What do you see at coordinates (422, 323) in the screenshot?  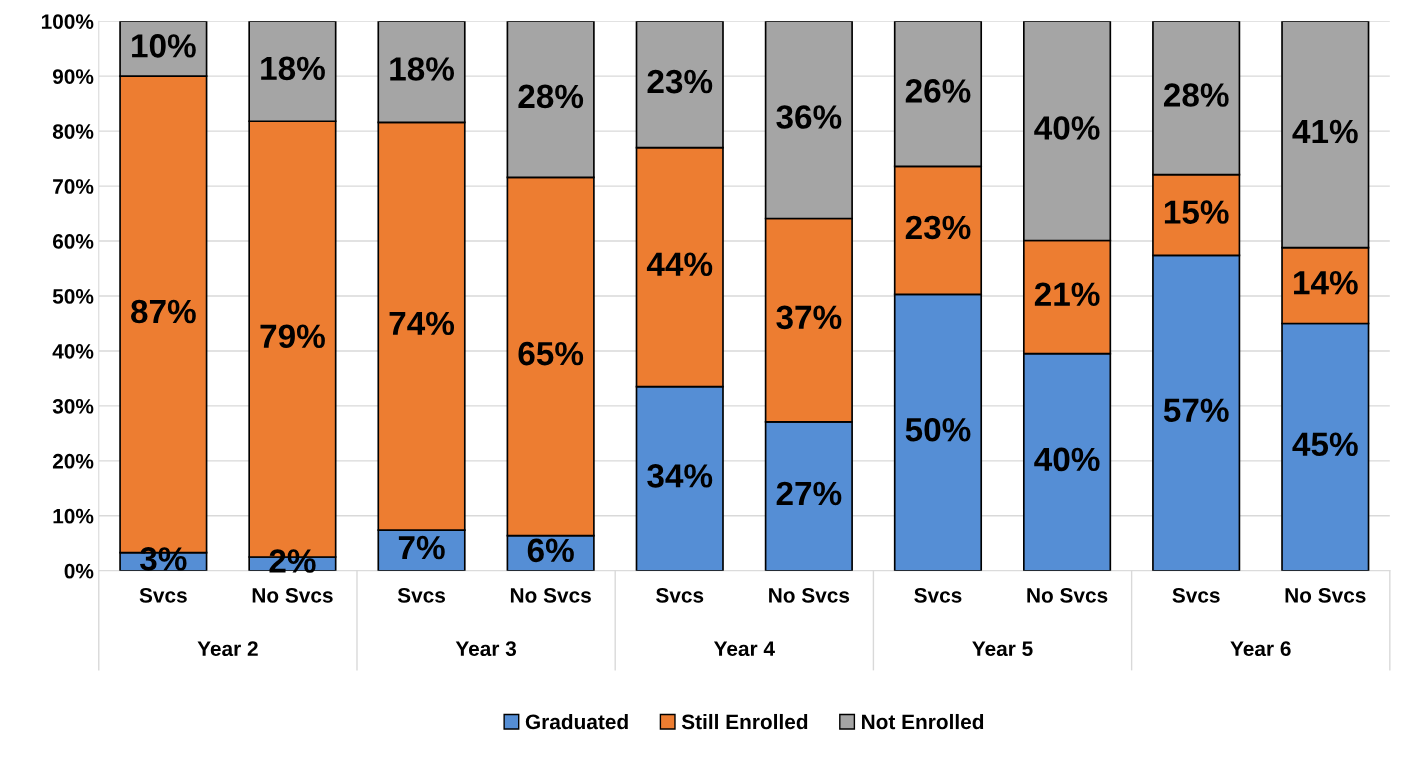 I see `data-label: 74%` at bounding box center [422, 323].